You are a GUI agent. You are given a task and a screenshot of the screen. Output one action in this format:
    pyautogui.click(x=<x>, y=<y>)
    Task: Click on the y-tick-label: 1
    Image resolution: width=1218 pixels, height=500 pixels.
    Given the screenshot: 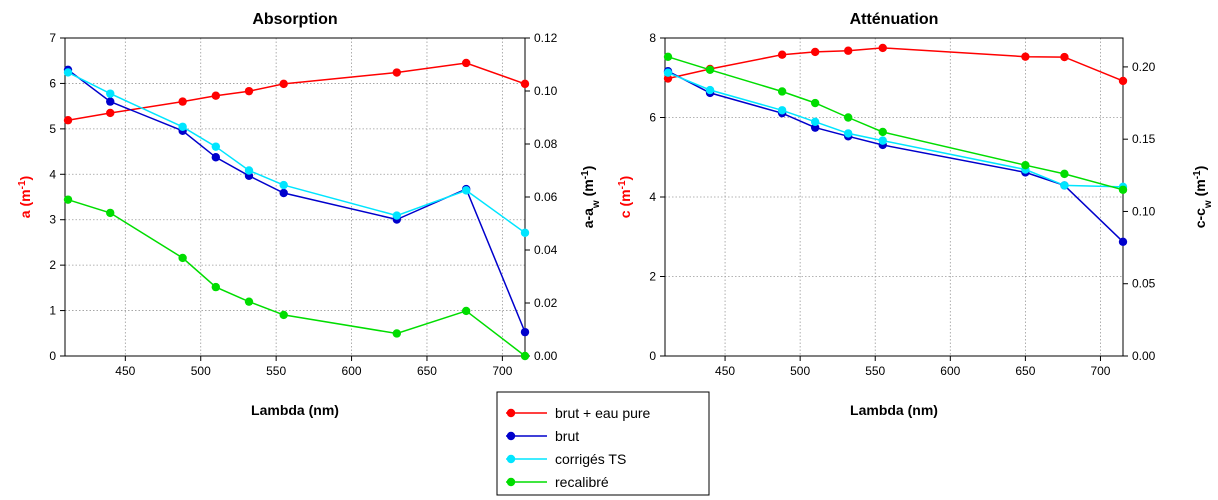 What is the action you would take?
    pyautogui.click(x=52, y=311)
    